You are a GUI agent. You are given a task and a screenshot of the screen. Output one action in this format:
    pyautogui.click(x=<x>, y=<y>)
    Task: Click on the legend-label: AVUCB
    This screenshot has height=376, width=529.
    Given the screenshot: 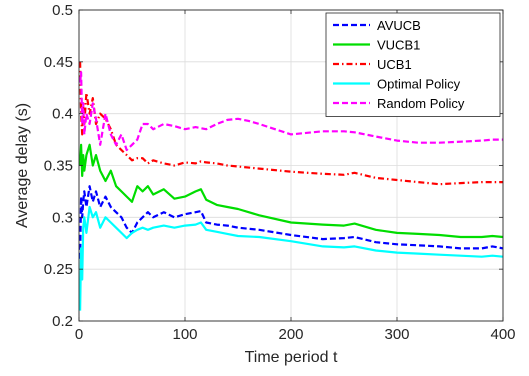 What is the action you would take?
    pyautogui.click(x=399, y=25)
    